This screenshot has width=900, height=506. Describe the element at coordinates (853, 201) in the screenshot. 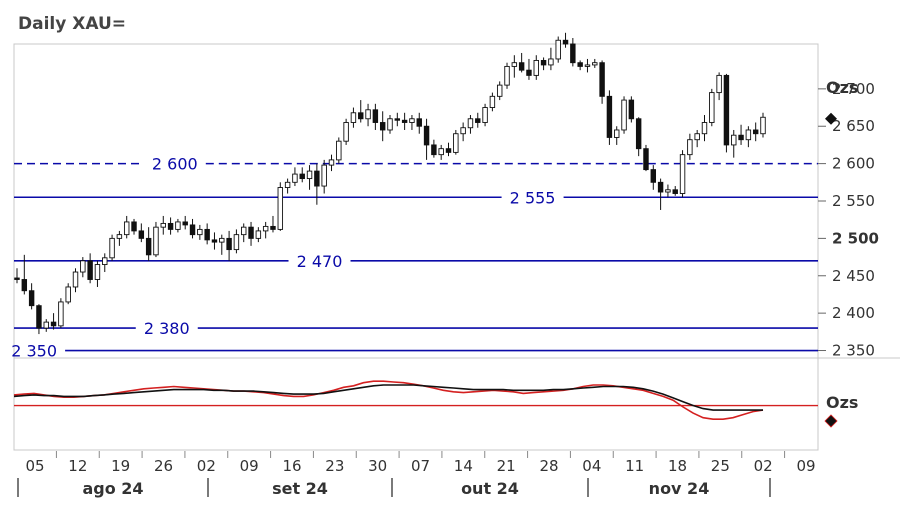

I see `y-tick-label: 2 550` at that location.